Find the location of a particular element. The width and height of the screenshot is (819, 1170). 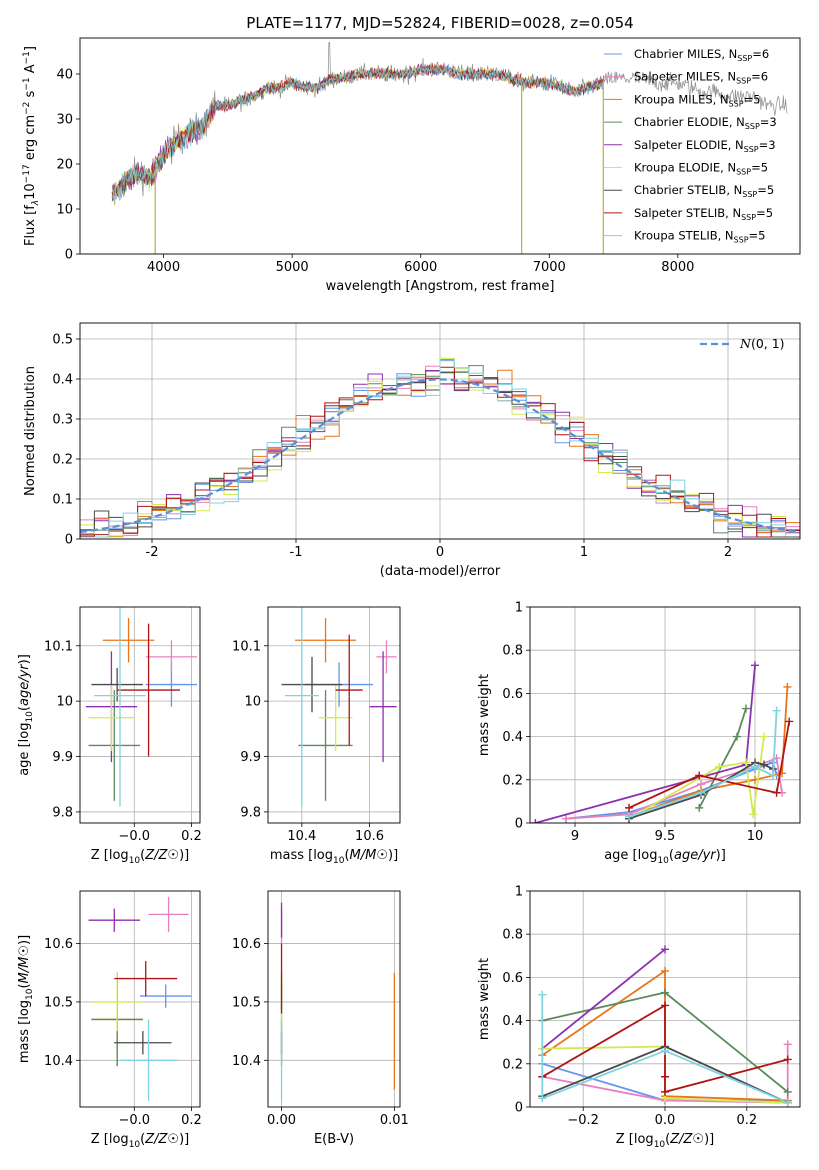

y-tick-label: 1 is located at coordinates (519, 608).